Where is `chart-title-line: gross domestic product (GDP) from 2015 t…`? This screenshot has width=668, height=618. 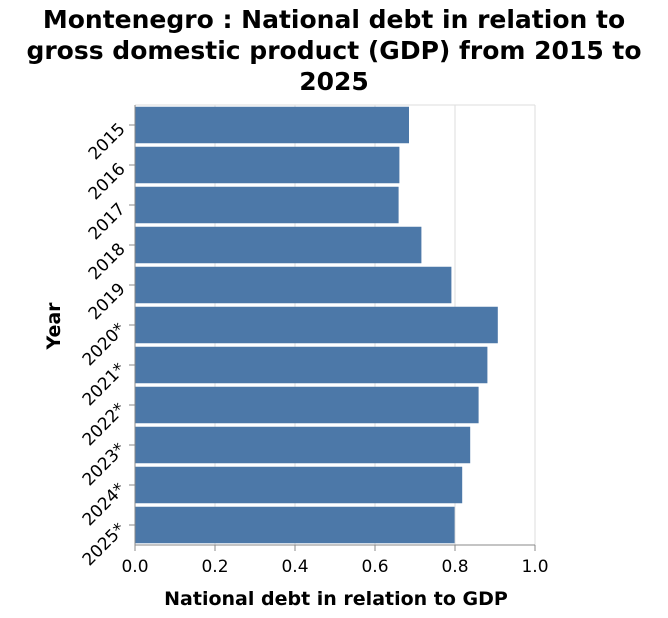
chart-title-line: gross domestic product (GDP) from 2015 t… is located at coordinates (334, 50).